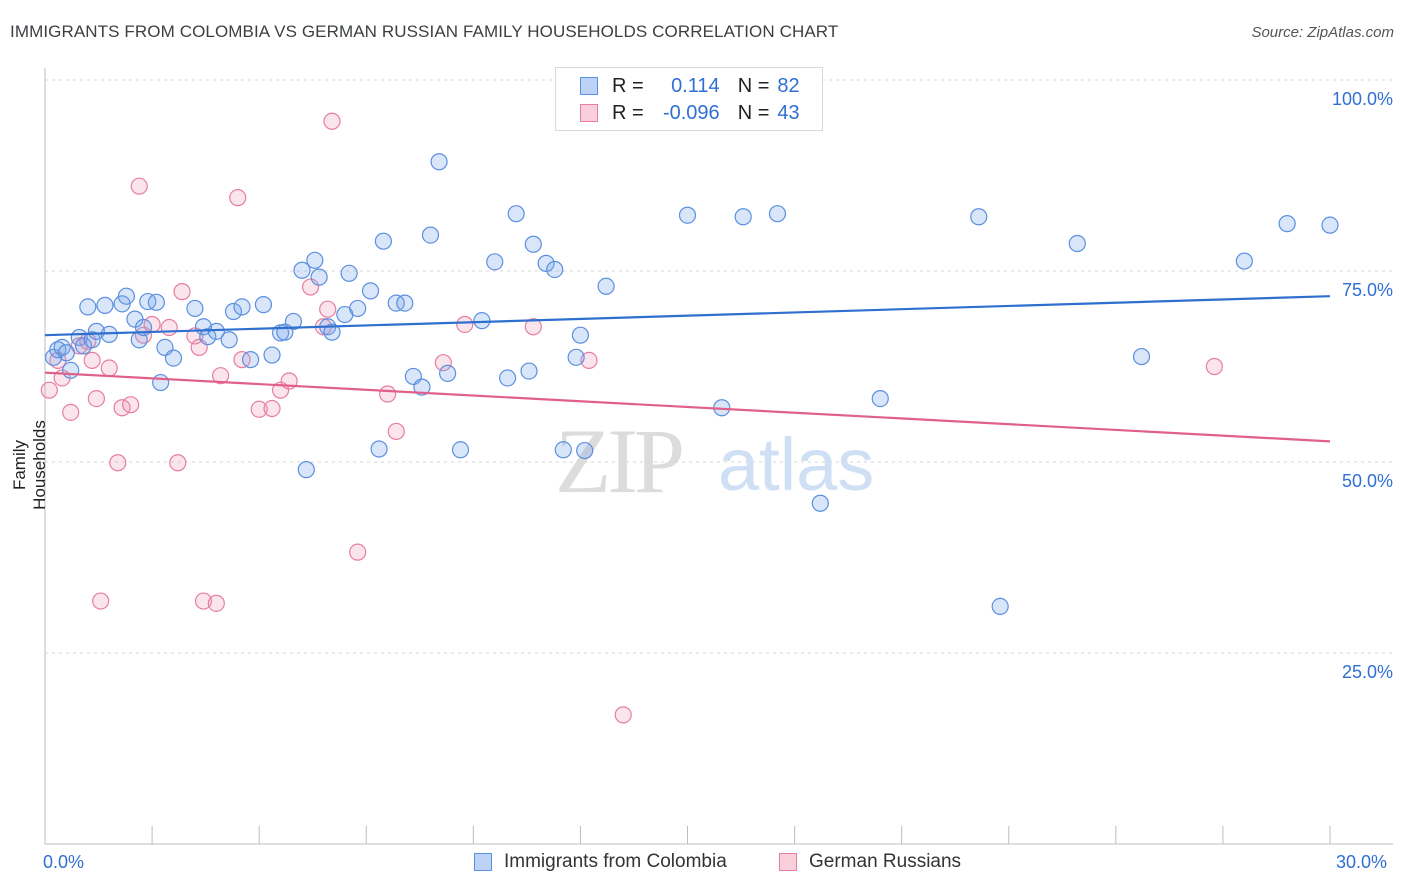  Describe the element at coordinates (687, 407) in the screenshot. I see `trend-line-german-russians` at that location.